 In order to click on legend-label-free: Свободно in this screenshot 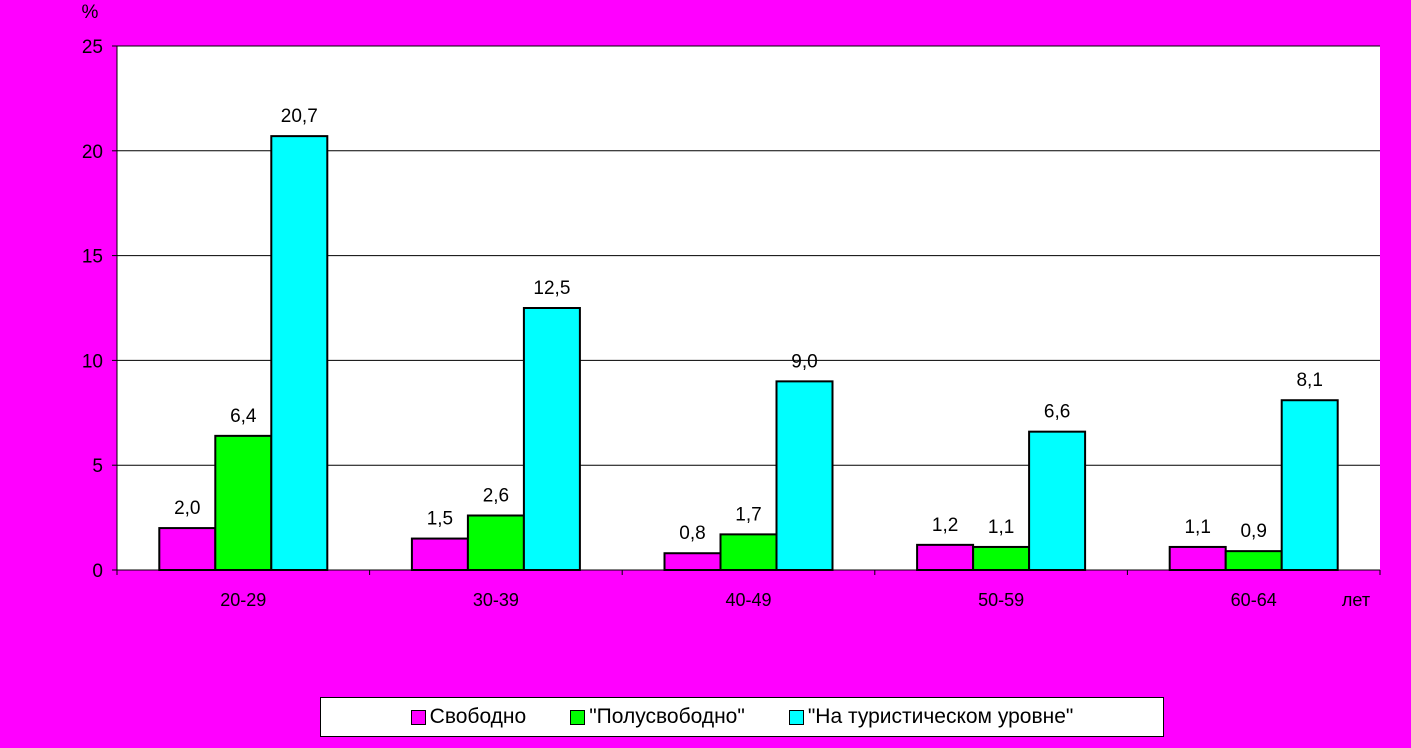, I will do `click(478, 716)`.